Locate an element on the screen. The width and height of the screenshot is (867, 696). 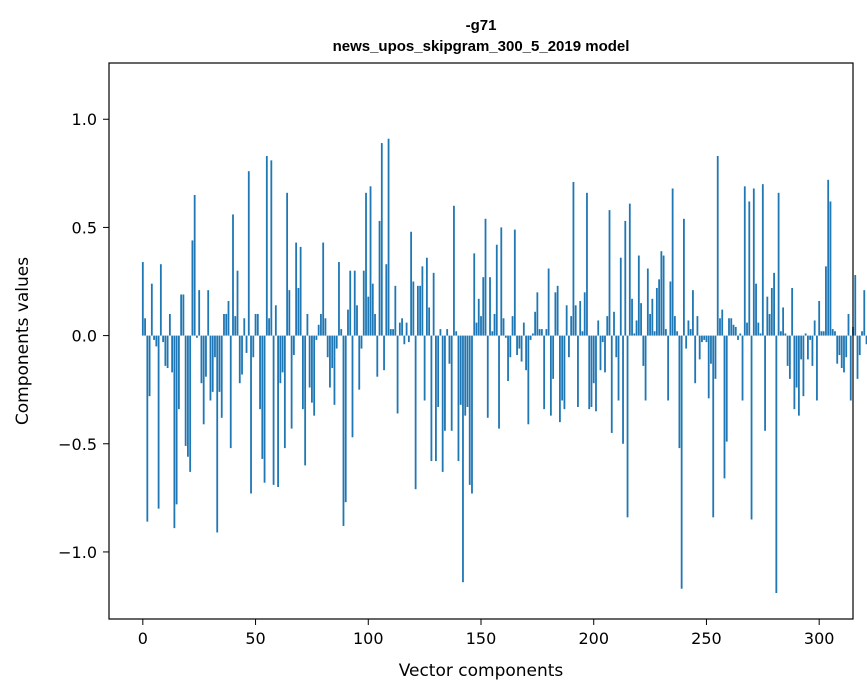
x-axis-ticks: 0 50 100 150 200 250 300 is located at coordinates (486, 633).